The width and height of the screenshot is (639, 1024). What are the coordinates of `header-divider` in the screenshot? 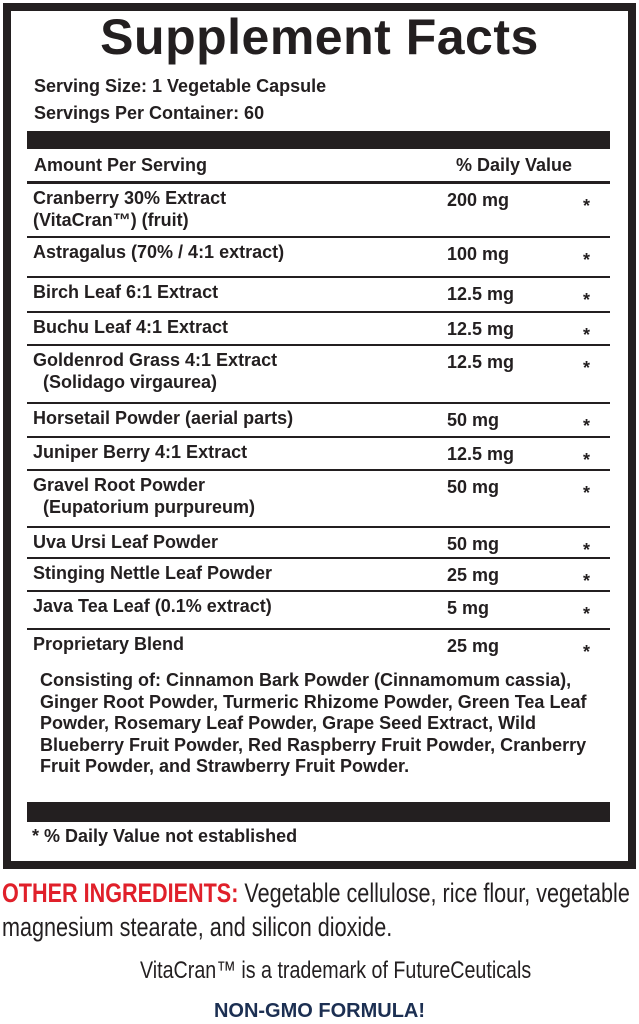 It's located at (318, 182).